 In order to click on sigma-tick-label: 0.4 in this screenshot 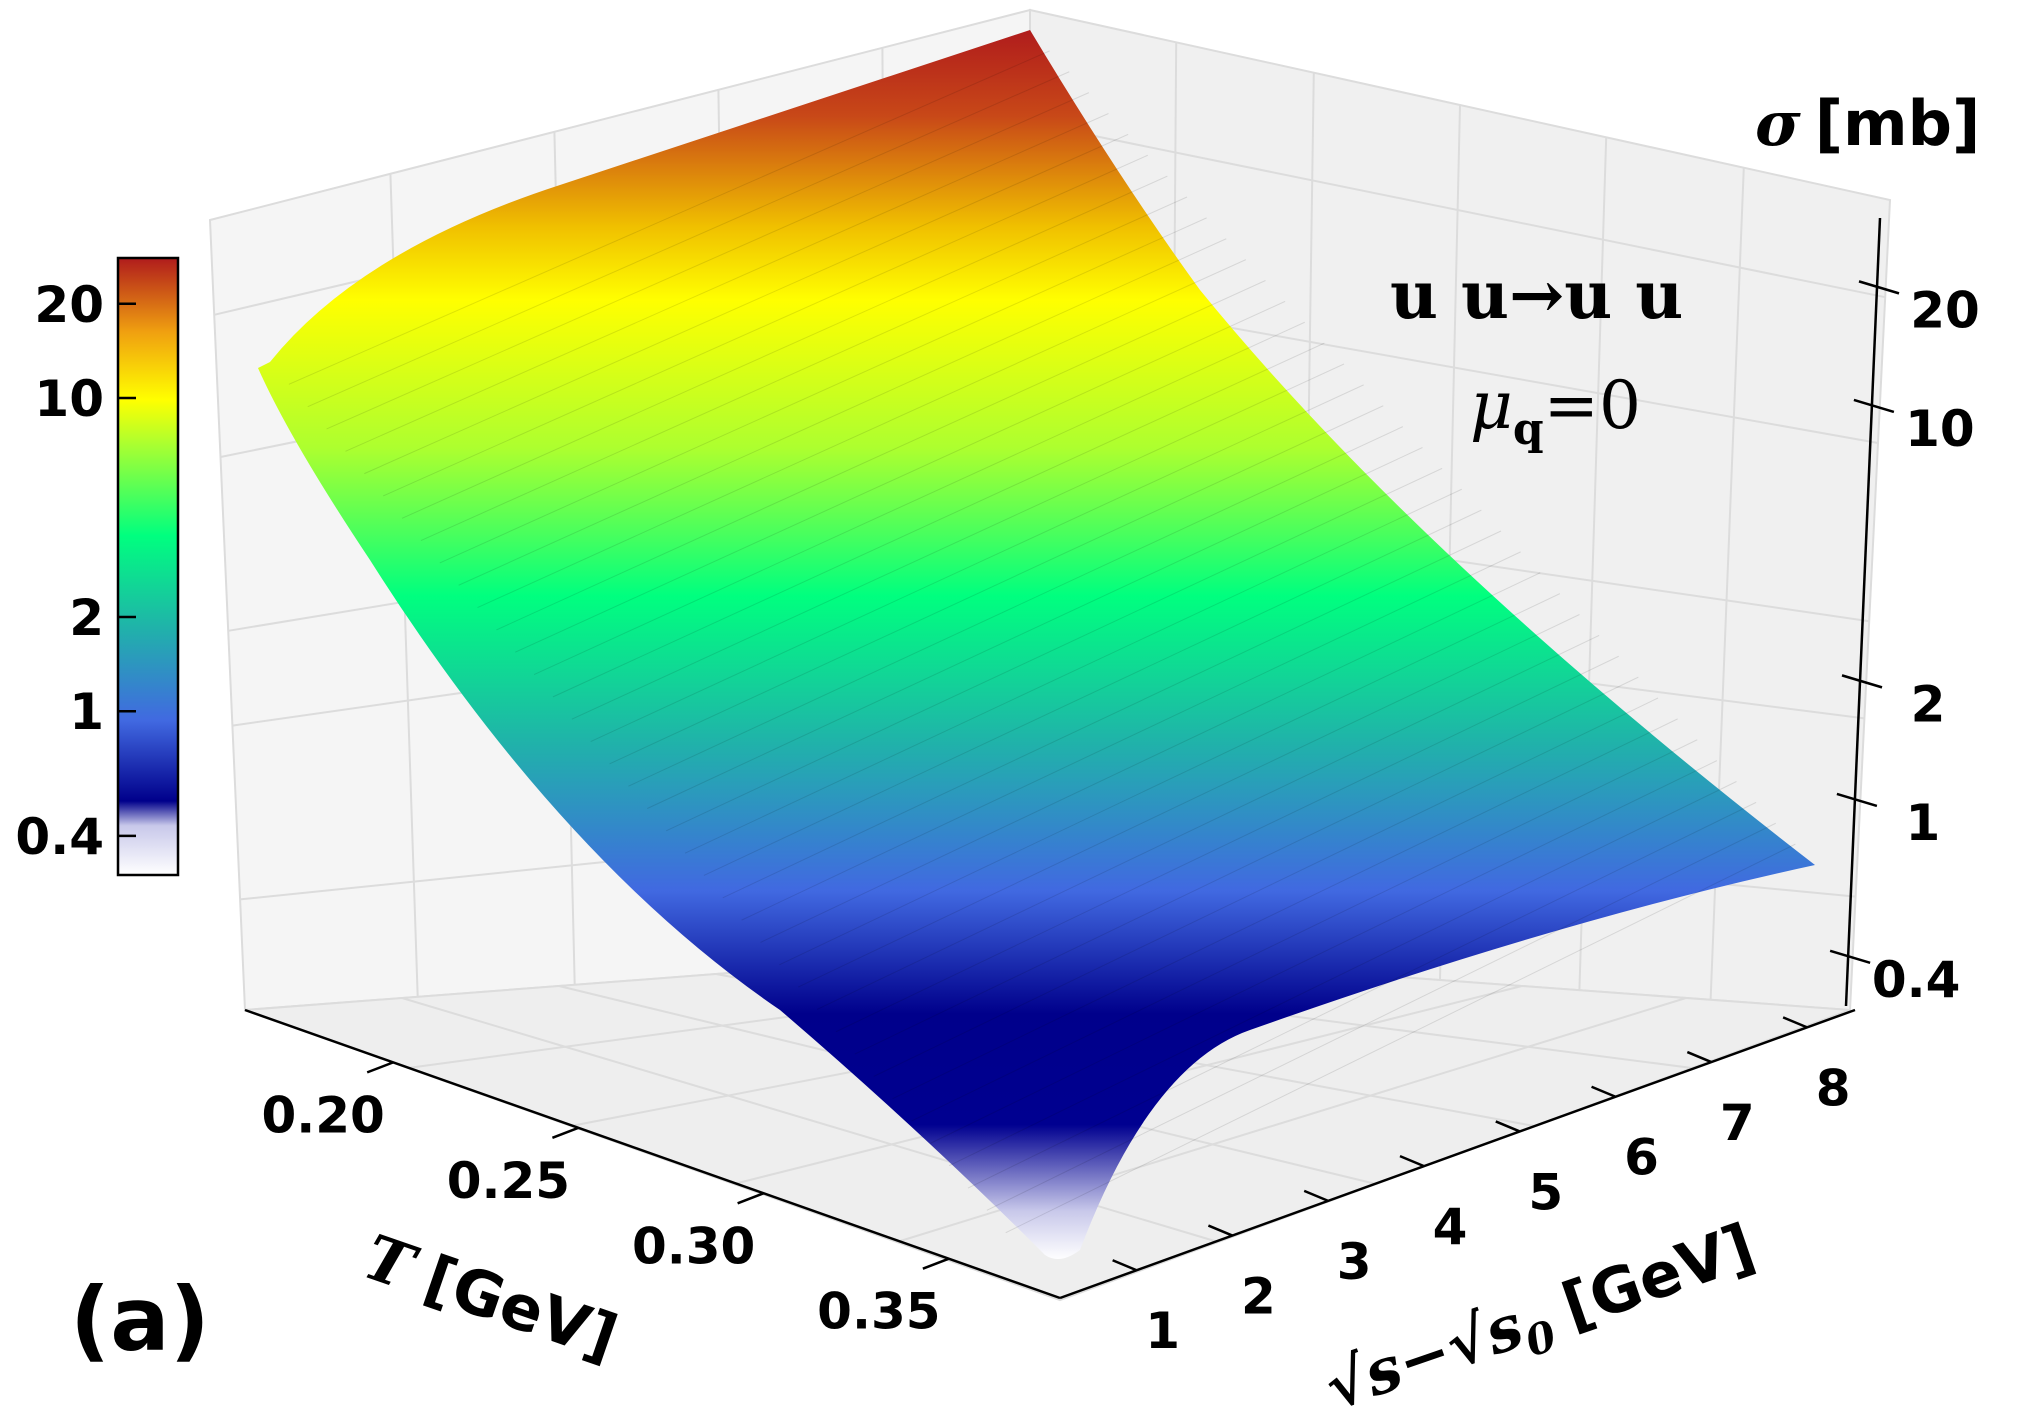, I will do `click(1916, 980)`.